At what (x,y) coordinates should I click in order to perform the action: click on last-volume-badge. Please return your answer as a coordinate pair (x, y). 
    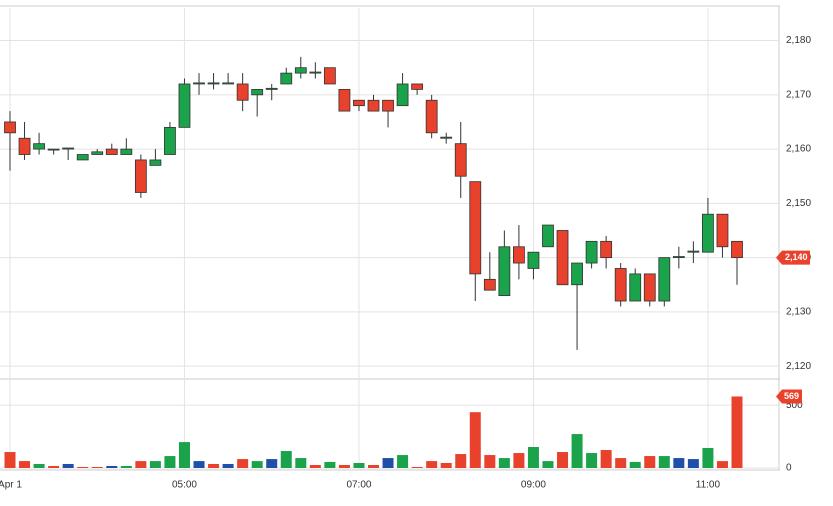
    Looking at the image, I should click on (789, 396).